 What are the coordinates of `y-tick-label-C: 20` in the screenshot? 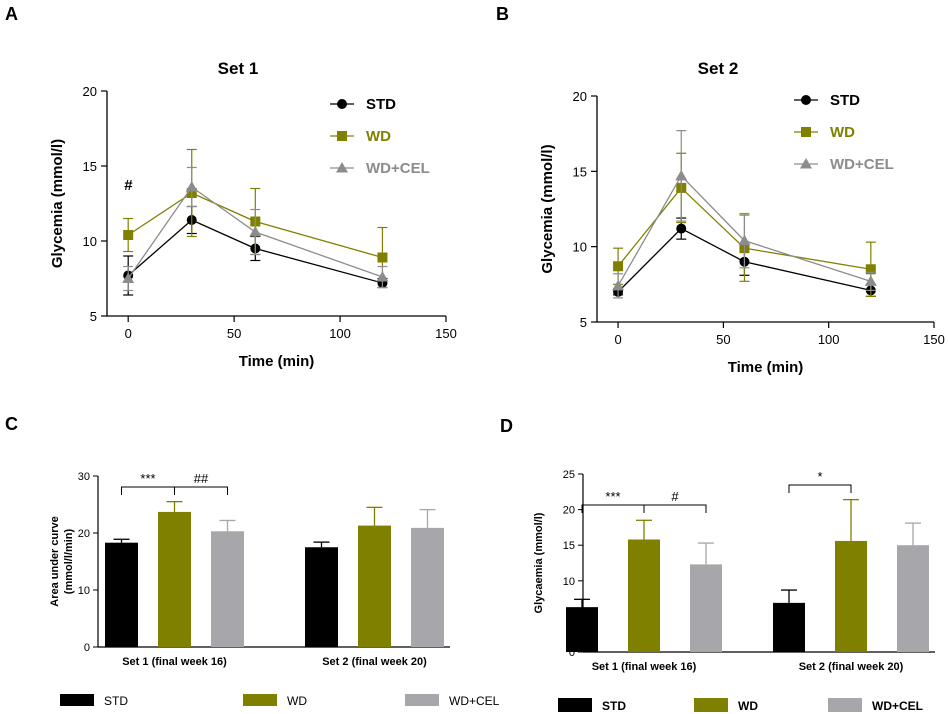 It's located at (84, 534).